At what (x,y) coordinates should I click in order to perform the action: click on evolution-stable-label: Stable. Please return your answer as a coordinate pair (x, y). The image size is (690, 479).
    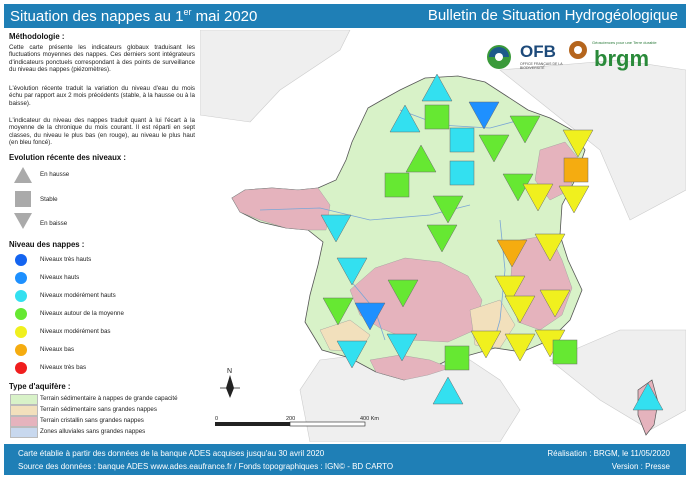
    Looking at the image, I should click on (49, 199).